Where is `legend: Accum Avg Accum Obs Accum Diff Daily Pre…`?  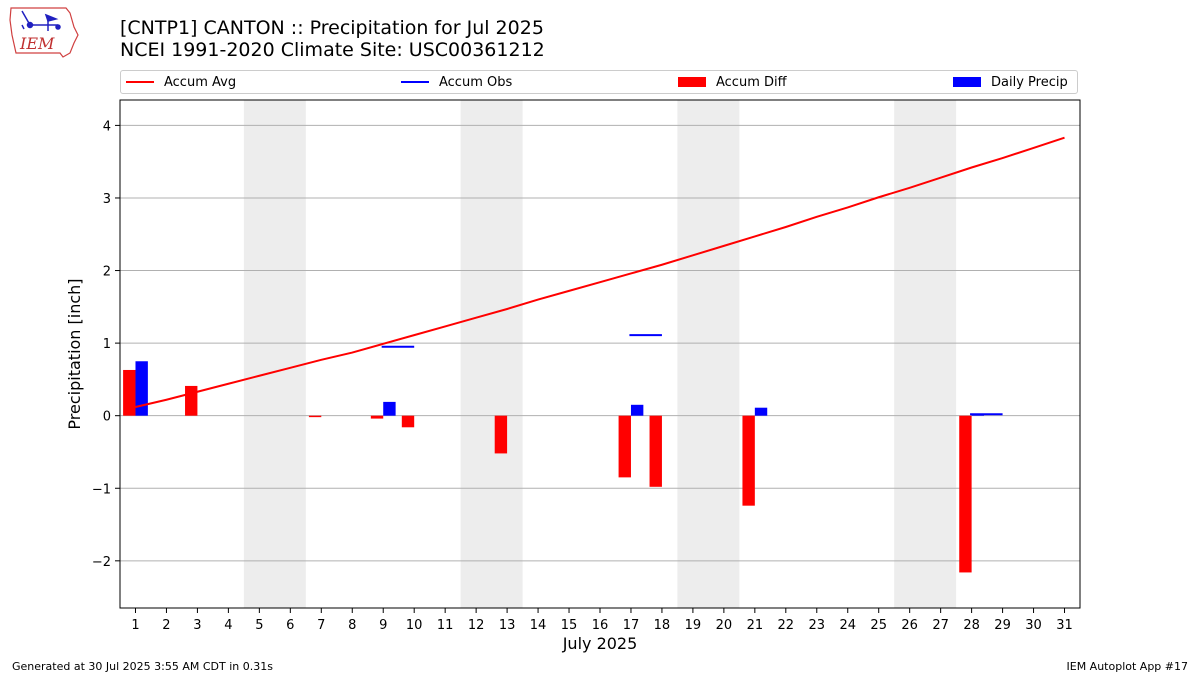 legend: Accum Avg Accum Obs Accum Diff Daily Pre… is located at coordinates (599, 82).